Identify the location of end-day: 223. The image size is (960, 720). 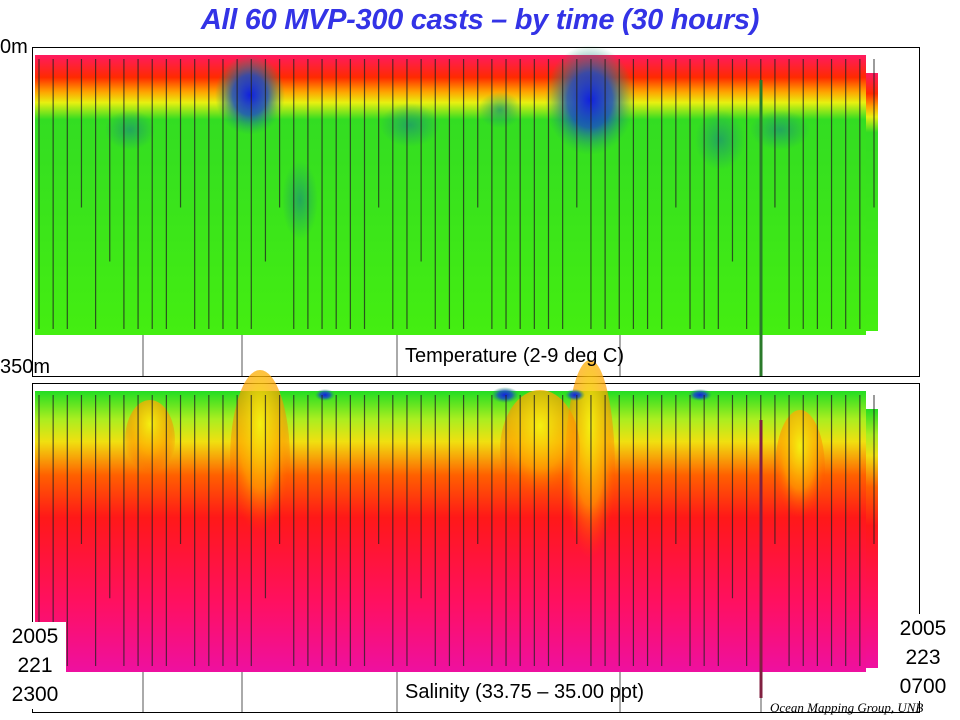
(923, 657).